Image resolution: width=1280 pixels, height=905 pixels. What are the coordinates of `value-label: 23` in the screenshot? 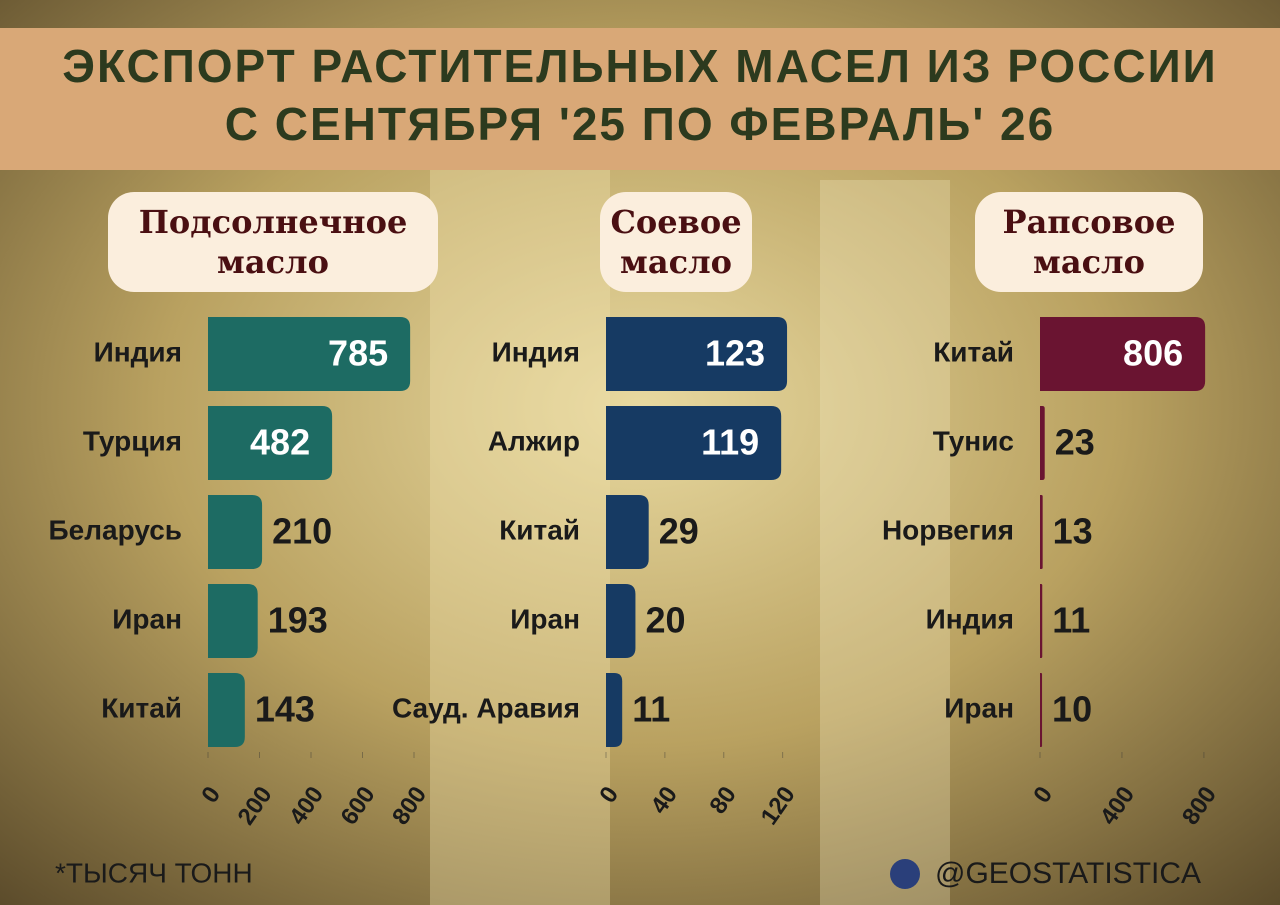 It's located at (1075, 442).